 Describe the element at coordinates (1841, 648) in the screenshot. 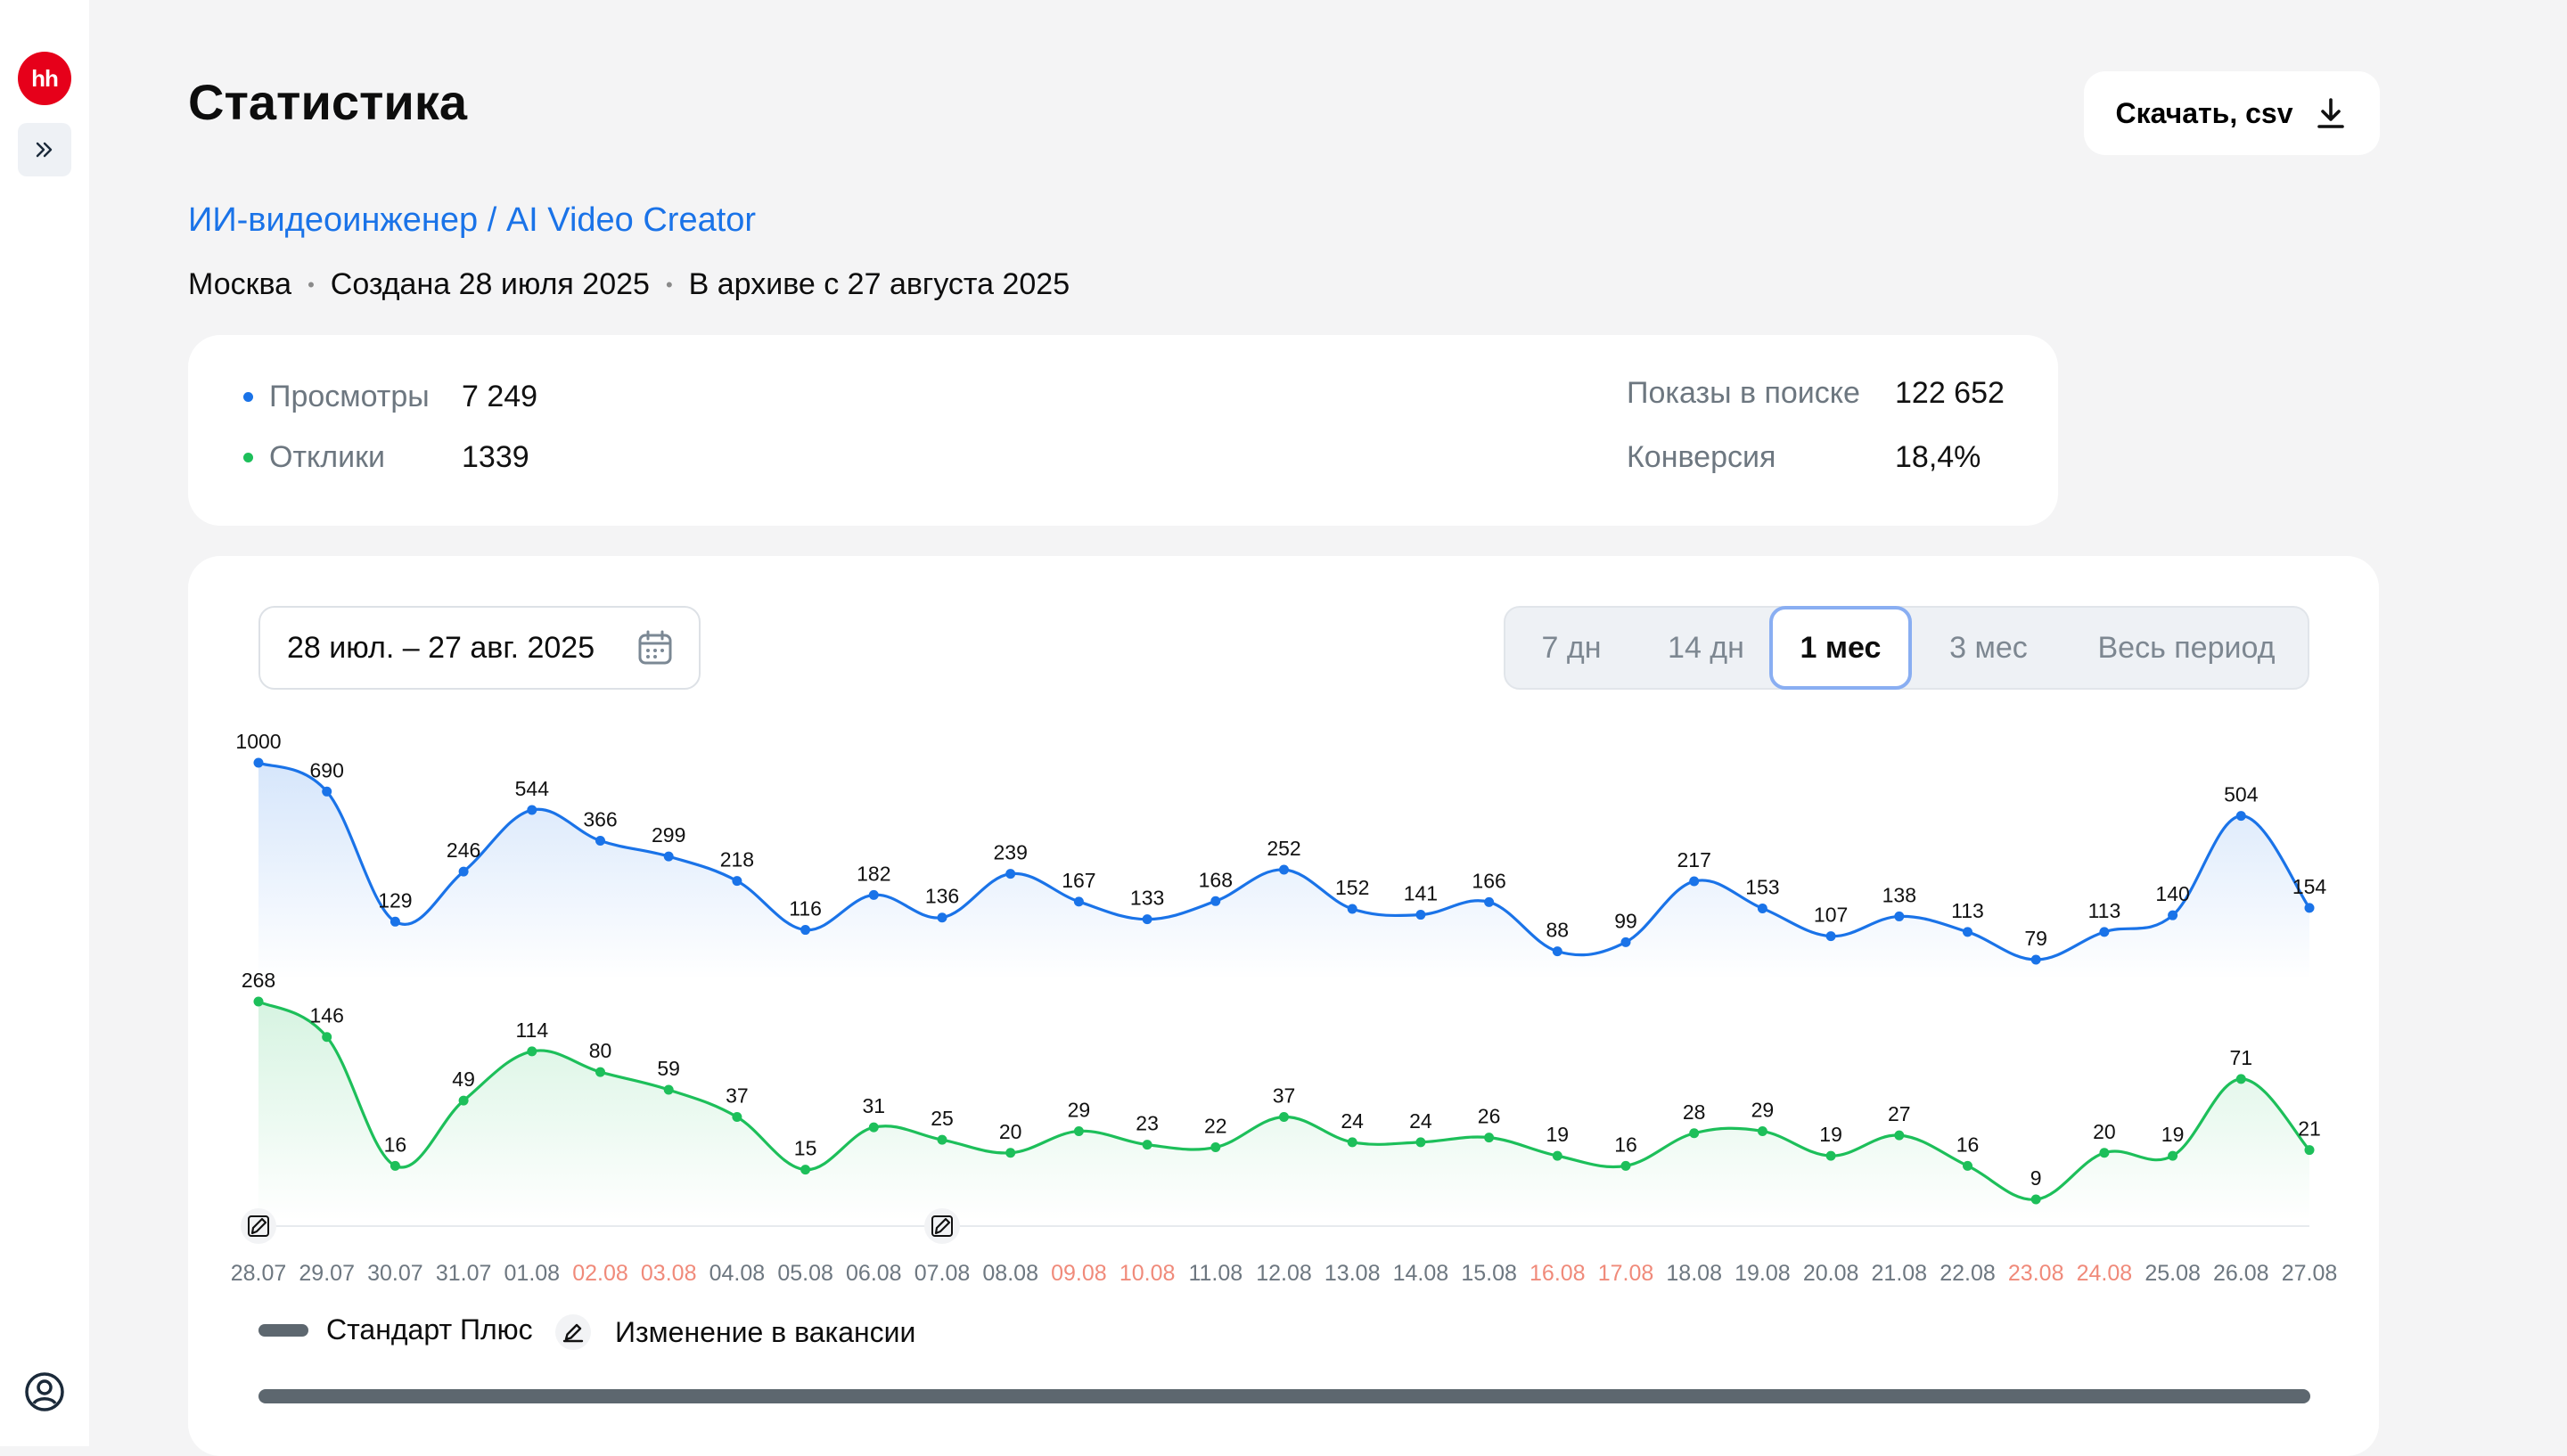

I see `tab-1-month: 1 мес` at that location.